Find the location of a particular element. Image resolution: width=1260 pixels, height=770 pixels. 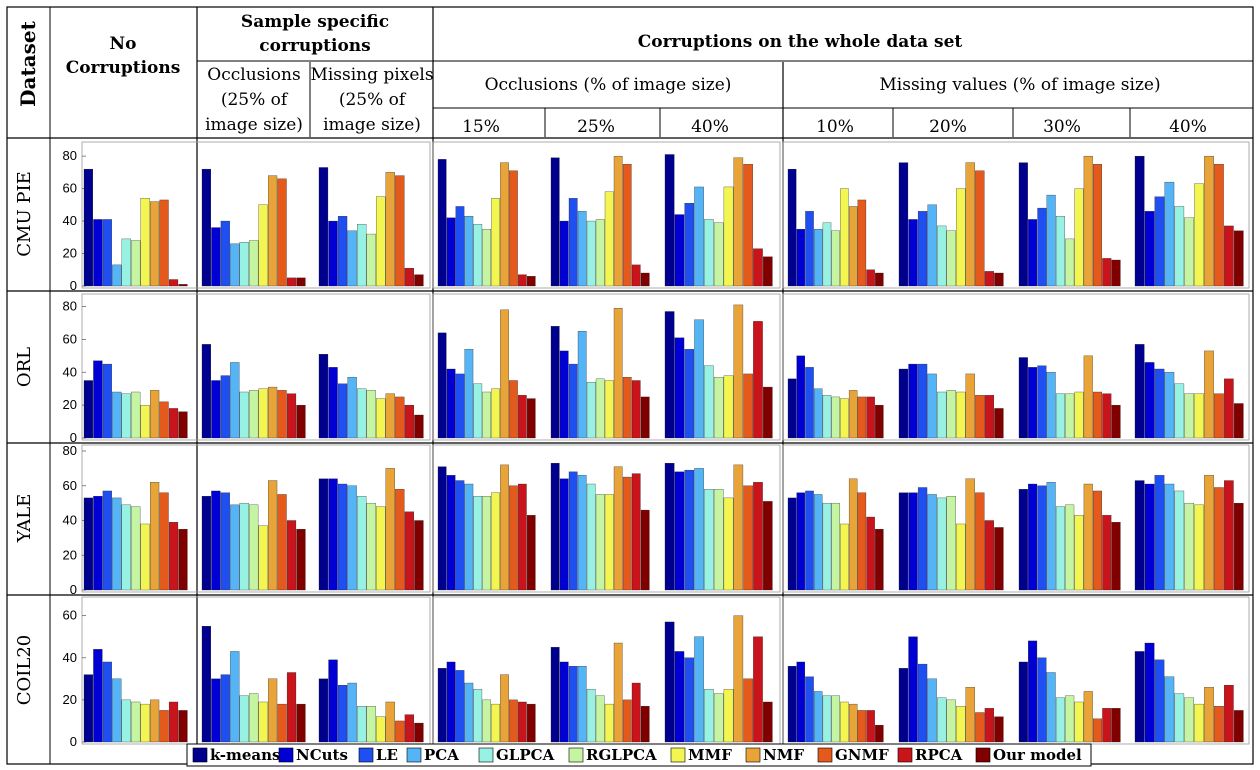

legend-label-mmf: MMF is located at coordinates (710, 755).